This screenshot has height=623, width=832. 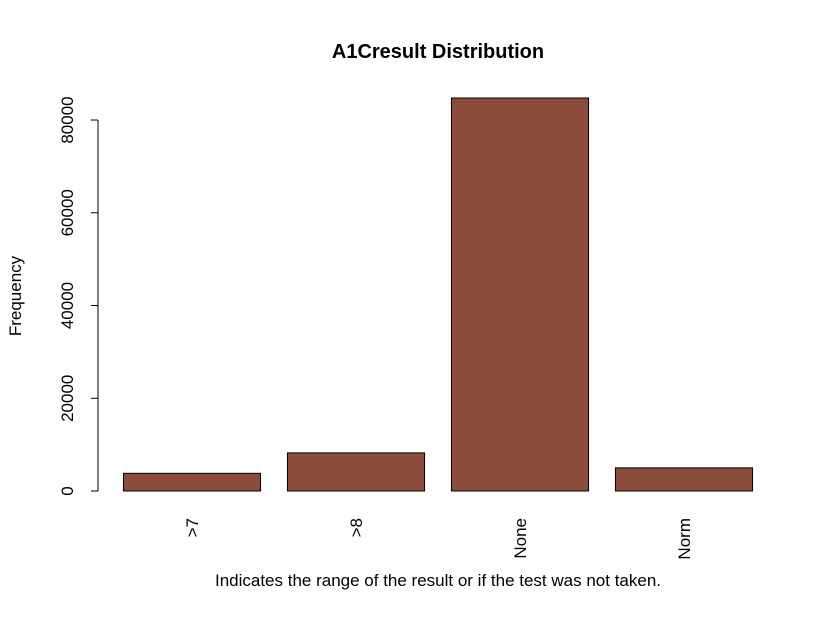 What do you see at coordinates (67, 212) in the screenshot?
I see `y-tick-label: 60000` at bounding box center [67, 212].